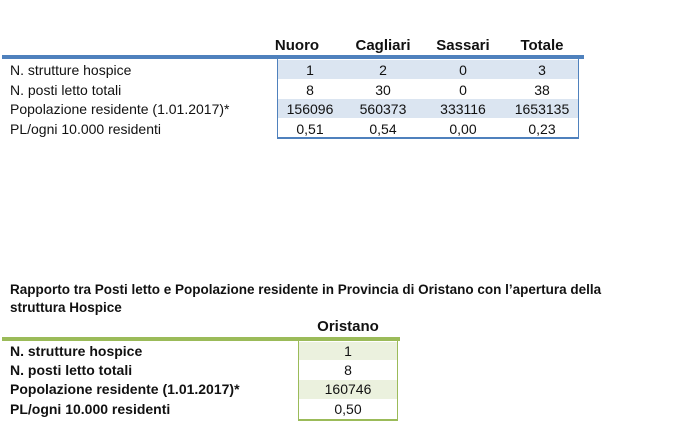 This screenshot has height=442, width=692. What do you see at coordinates (542, 70) in the screenshot?
I see `table1-r1-totale: 3` at bounding box center [542, 70].